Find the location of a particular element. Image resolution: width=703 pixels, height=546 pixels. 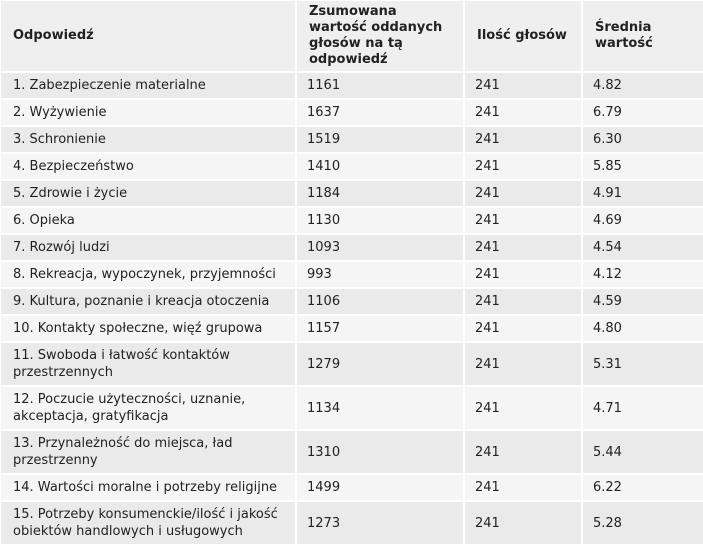

average-cell: 5.31 is located at coordinates (643, 364).